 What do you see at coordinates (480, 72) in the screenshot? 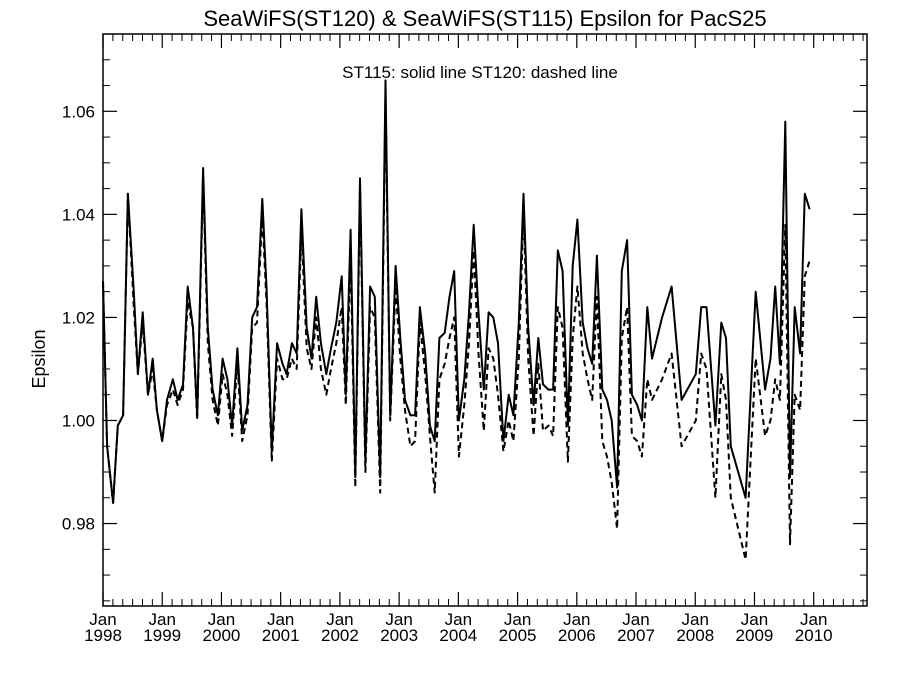
I see `legend-annotation: ST115: solid line ST120: dashed line` at bounding box center [480, 72].